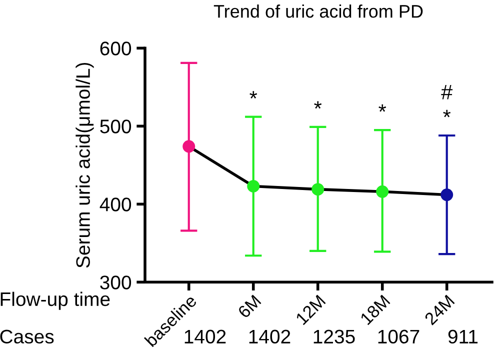 The height and width of the screenshot is (354, 500). What do you see at coordinates (85, 165) in the screenshot?
I see `y-axis-title: Serum uric acid(μmol/L)` at bounding box center [85, 165].